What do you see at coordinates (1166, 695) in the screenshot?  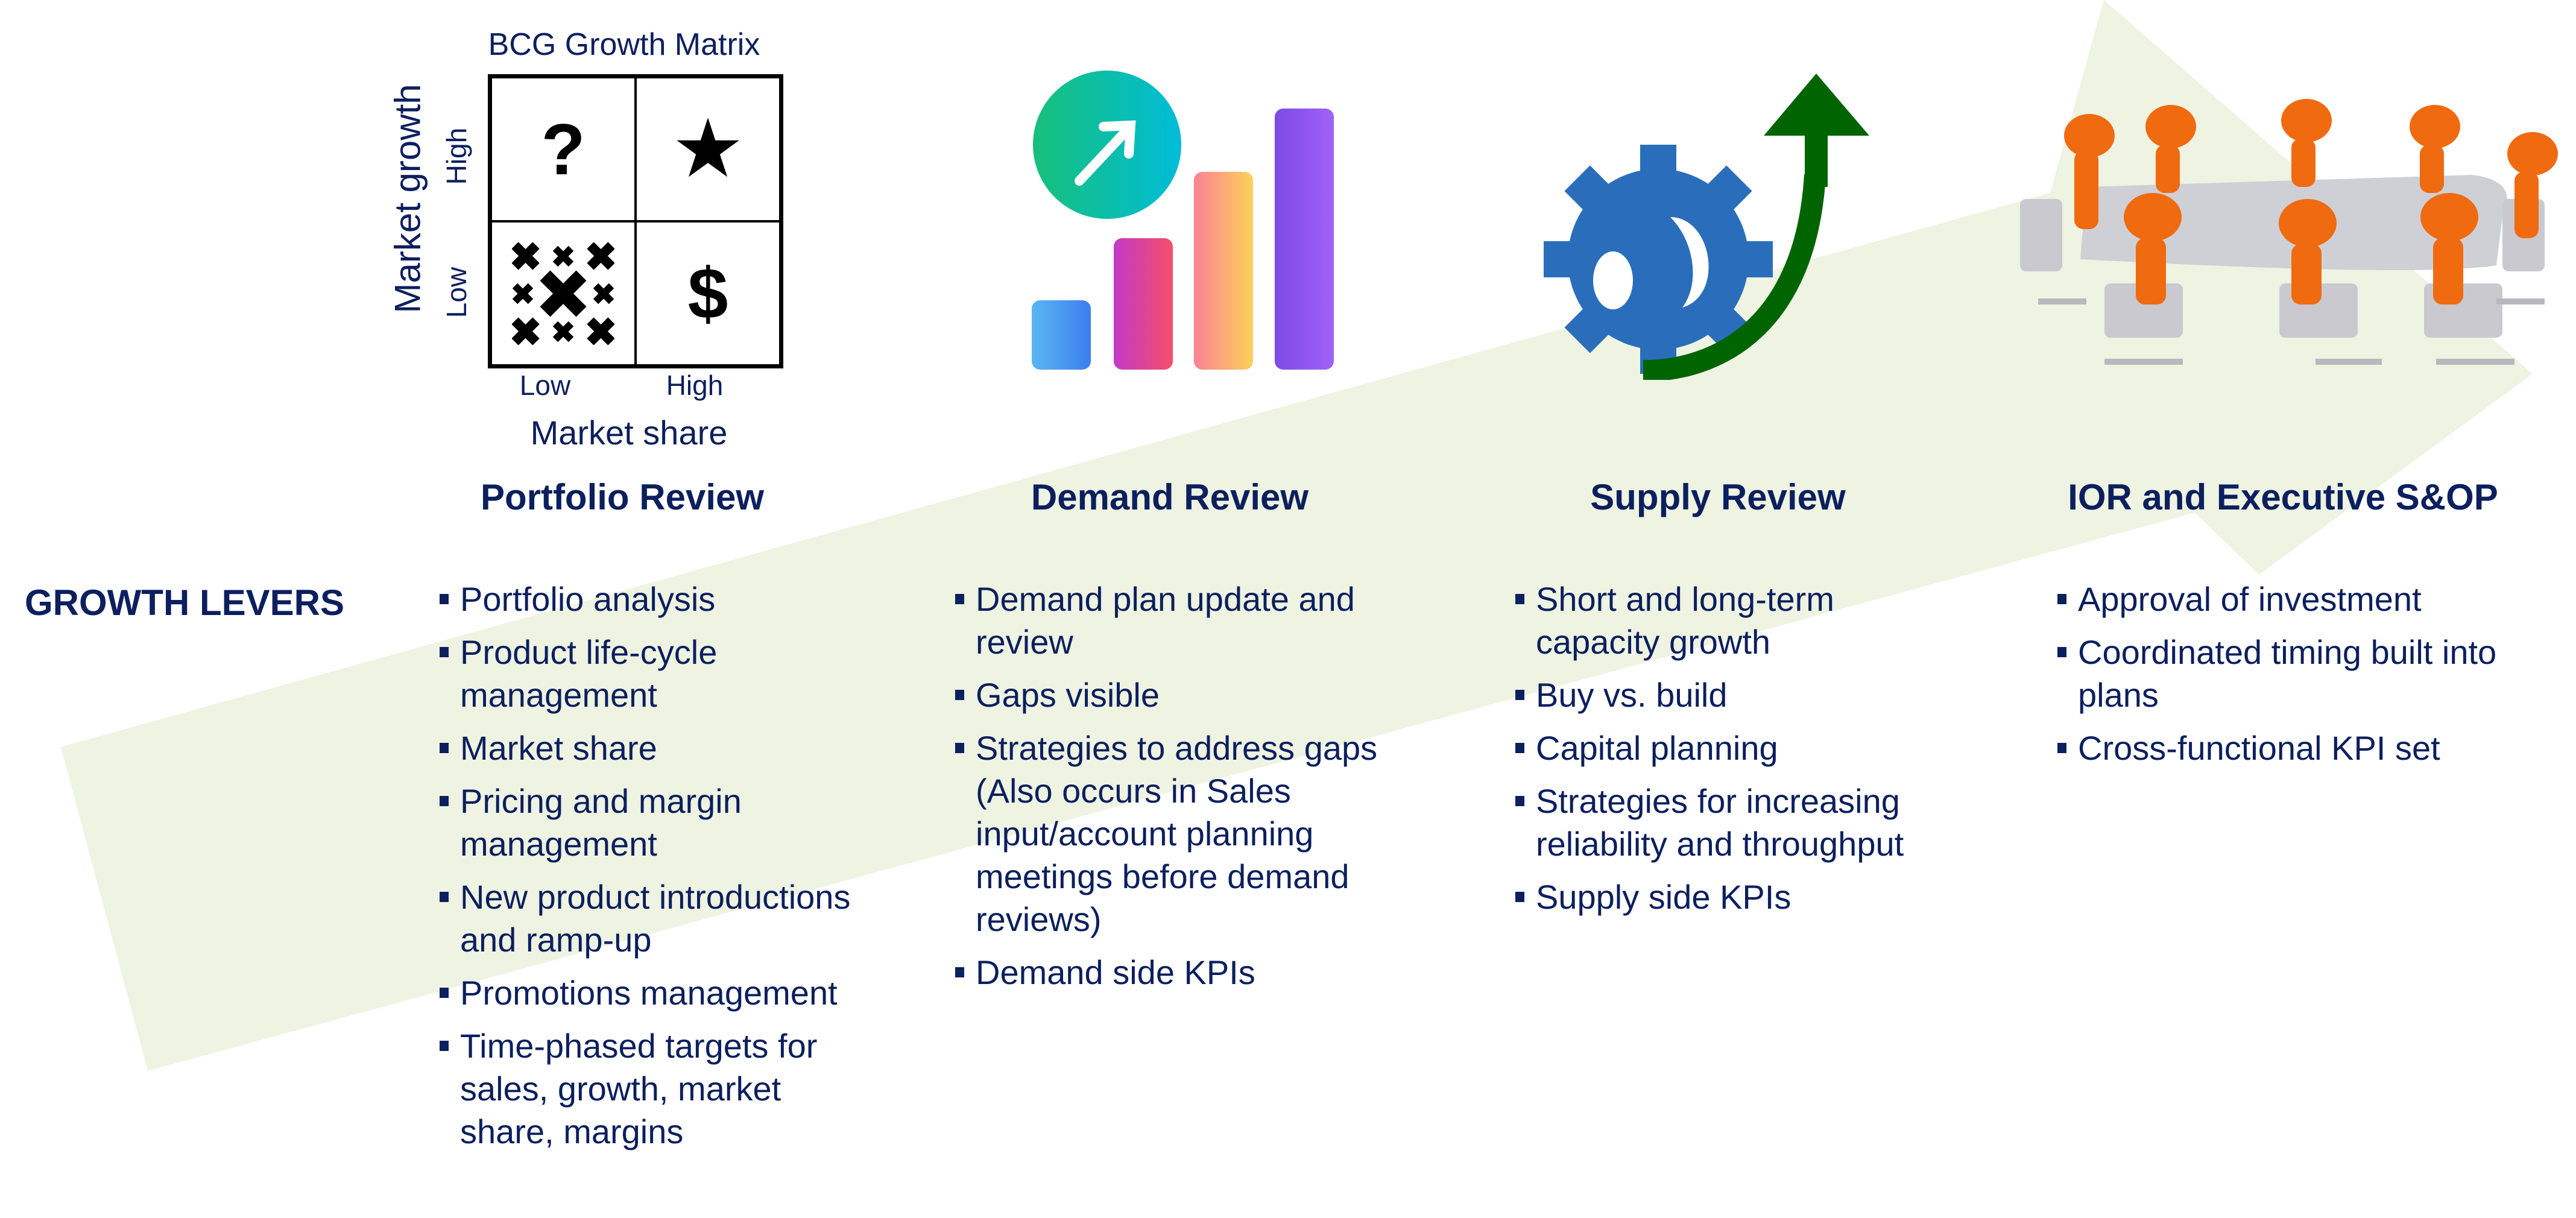 I see `list-item: Gaps visible` at bounding box center [1166, 695].